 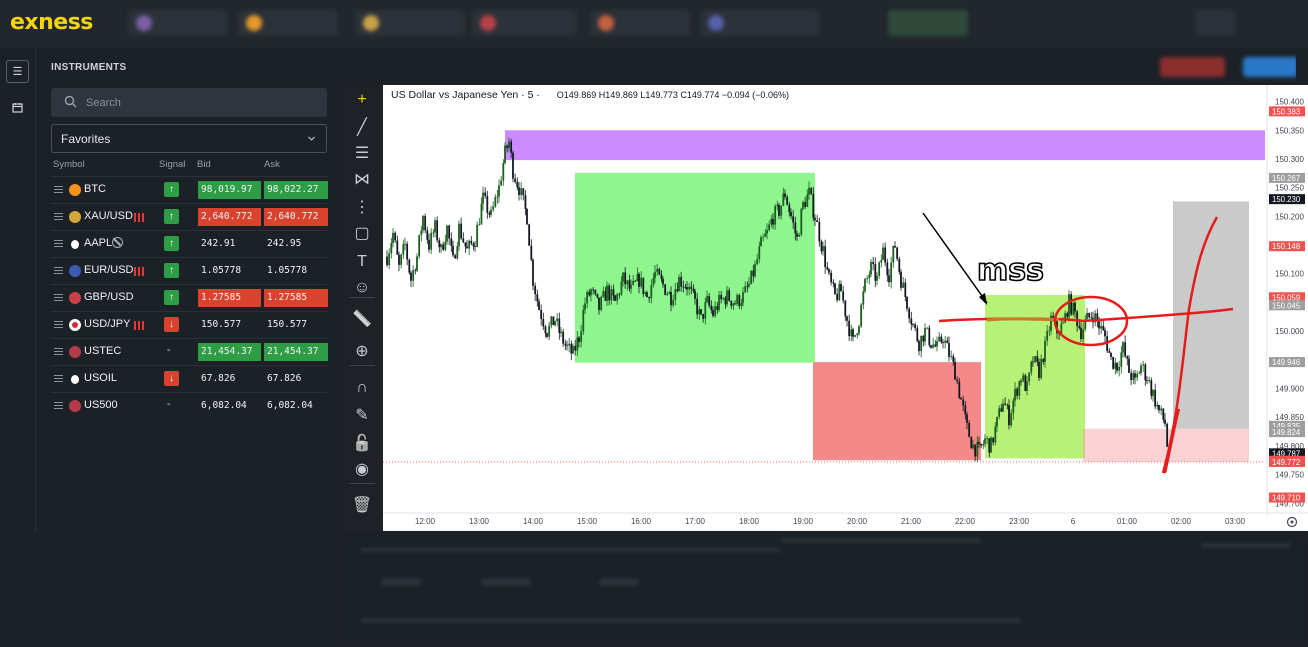 What do you see at coordinates (287, 270) in the screenshot?
I see `ask-price: 1.05778` at bounding box center [287, 270].